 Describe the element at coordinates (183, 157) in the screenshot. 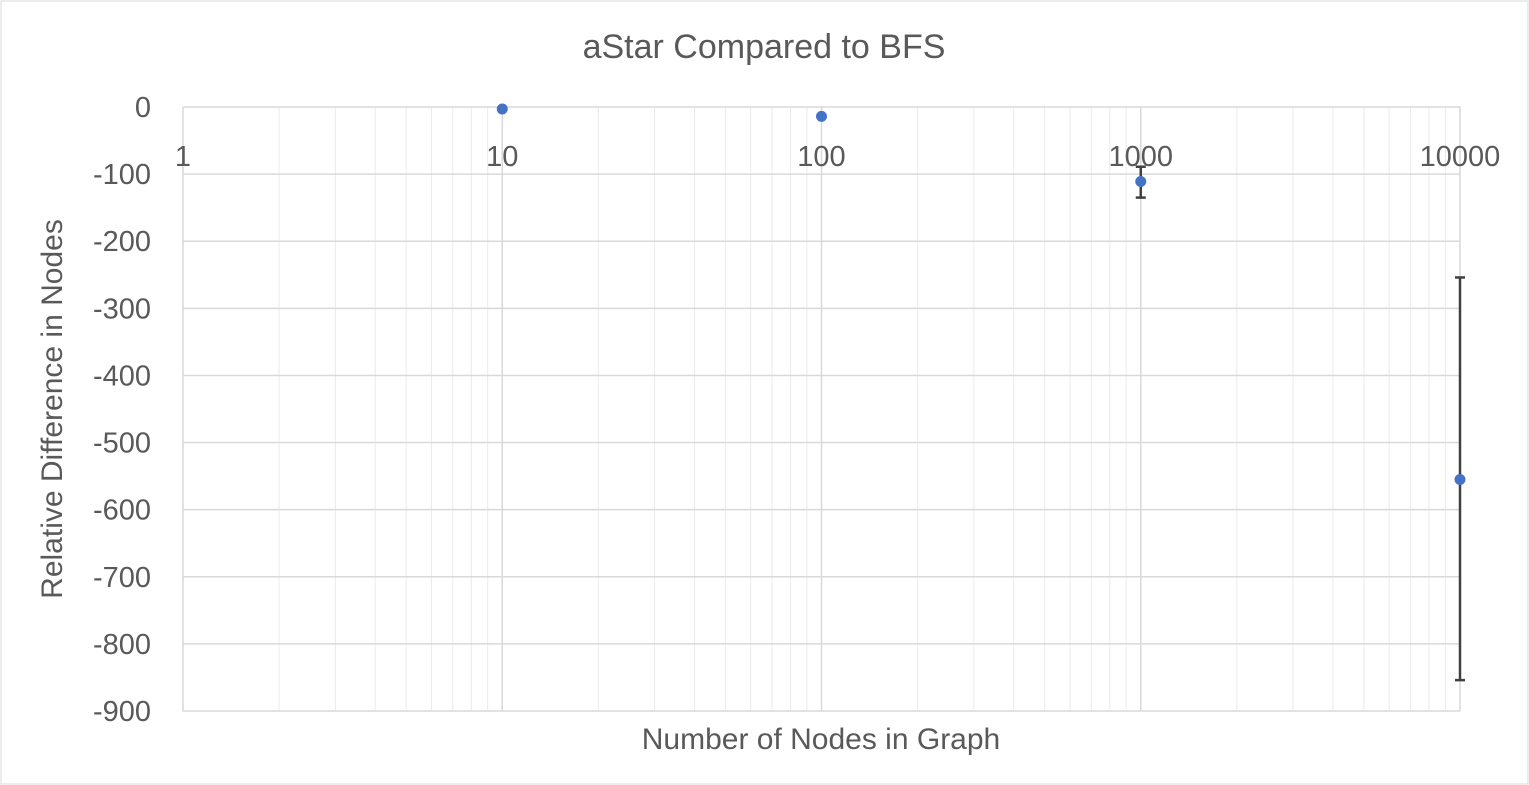

I see `x-tick-label: 1` at that location.